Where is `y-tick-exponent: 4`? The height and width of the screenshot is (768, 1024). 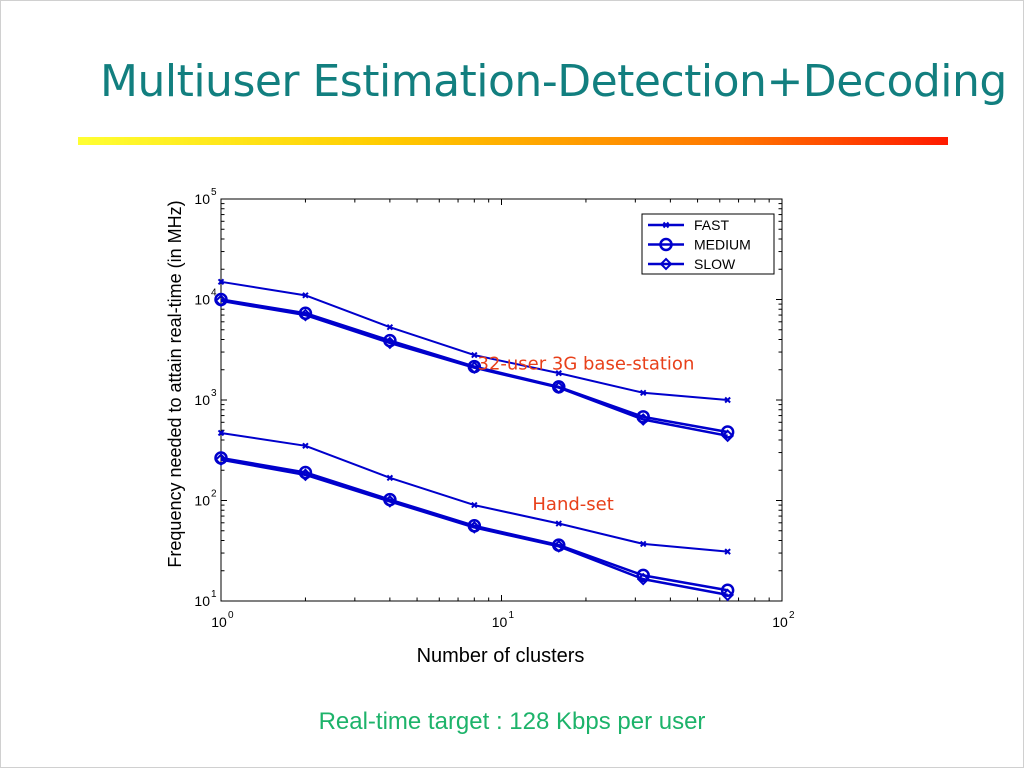
y-tick-exponent: 4 is located at coordinates (214, 293).